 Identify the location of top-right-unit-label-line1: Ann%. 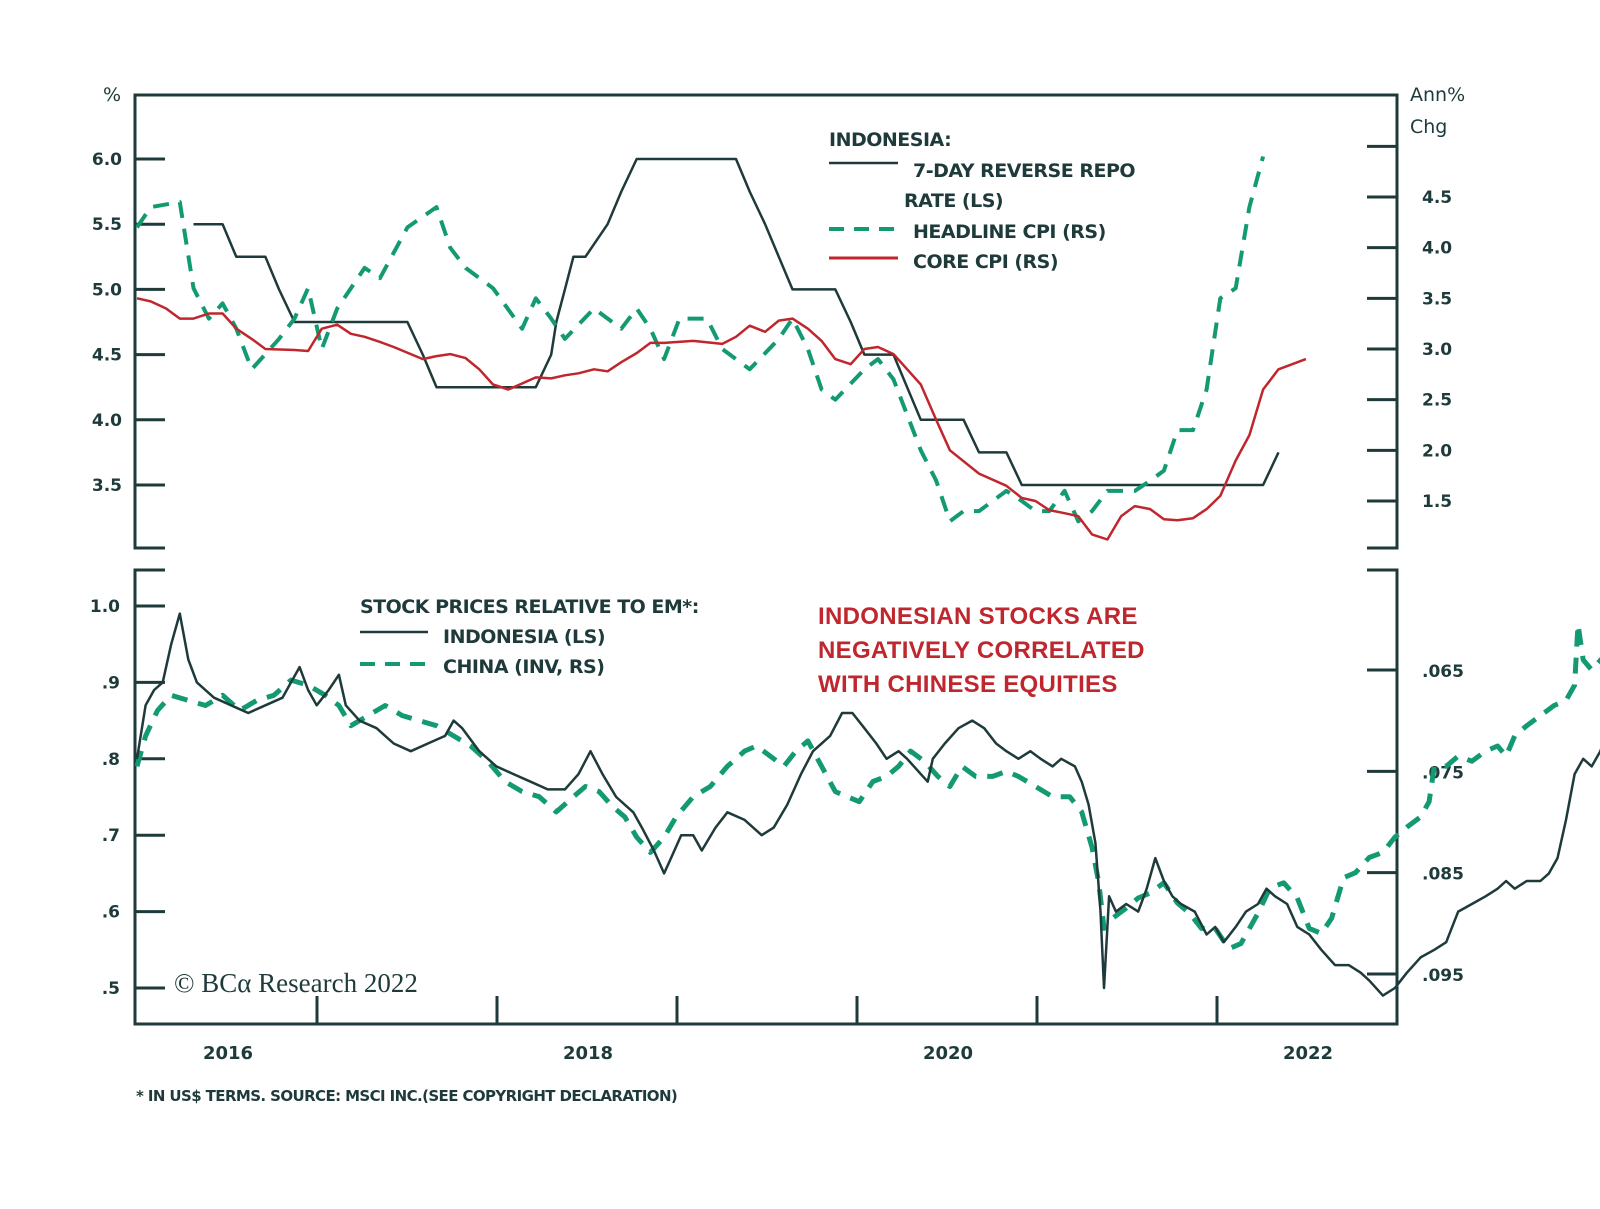
(1437, 95).